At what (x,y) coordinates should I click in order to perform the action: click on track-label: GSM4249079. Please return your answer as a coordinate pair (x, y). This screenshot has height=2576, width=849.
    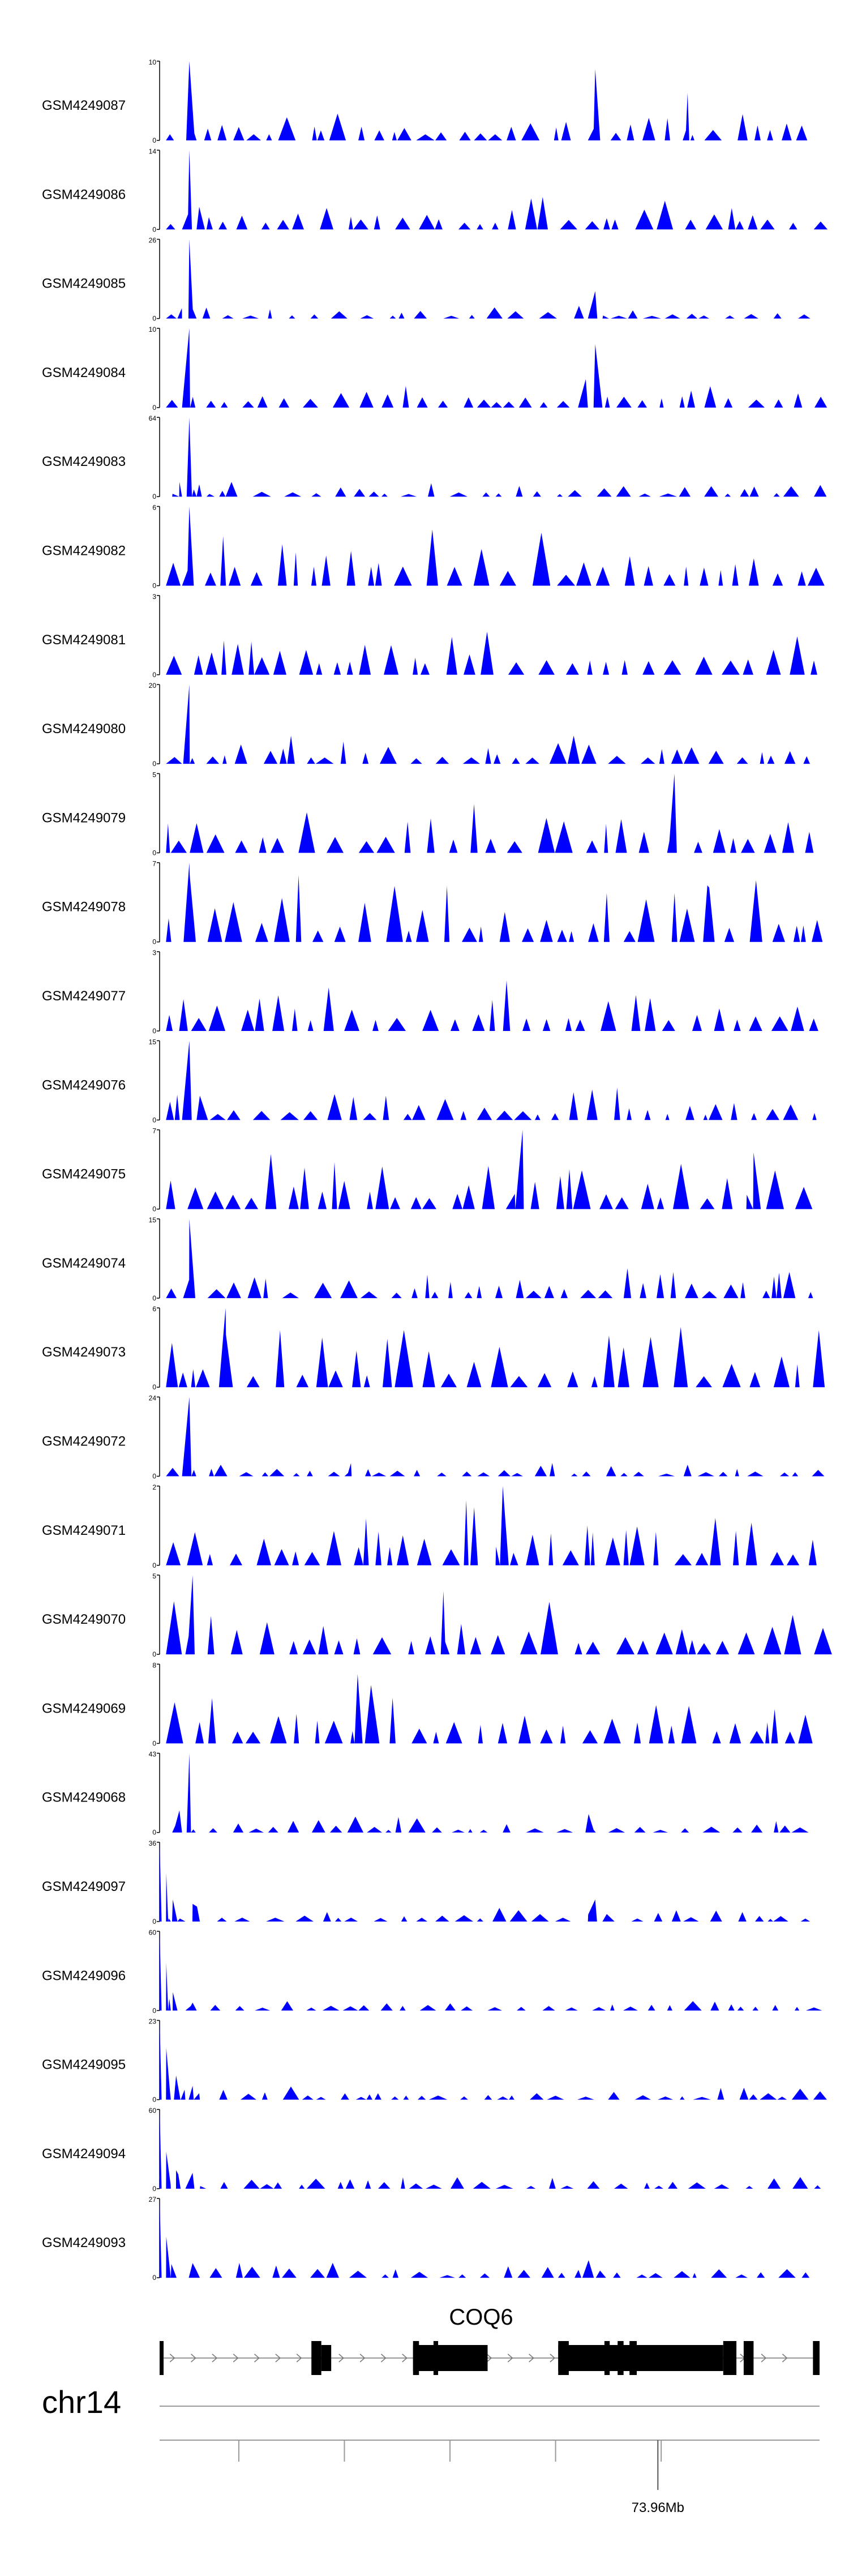
    Looking at the image, I should click on (84, 817).